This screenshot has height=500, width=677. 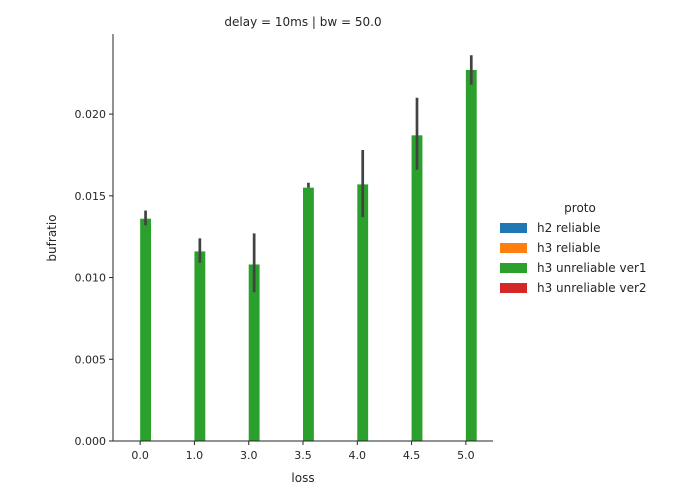 I want to click on x-tick-label: 1.0, so click(x=195, y=455).